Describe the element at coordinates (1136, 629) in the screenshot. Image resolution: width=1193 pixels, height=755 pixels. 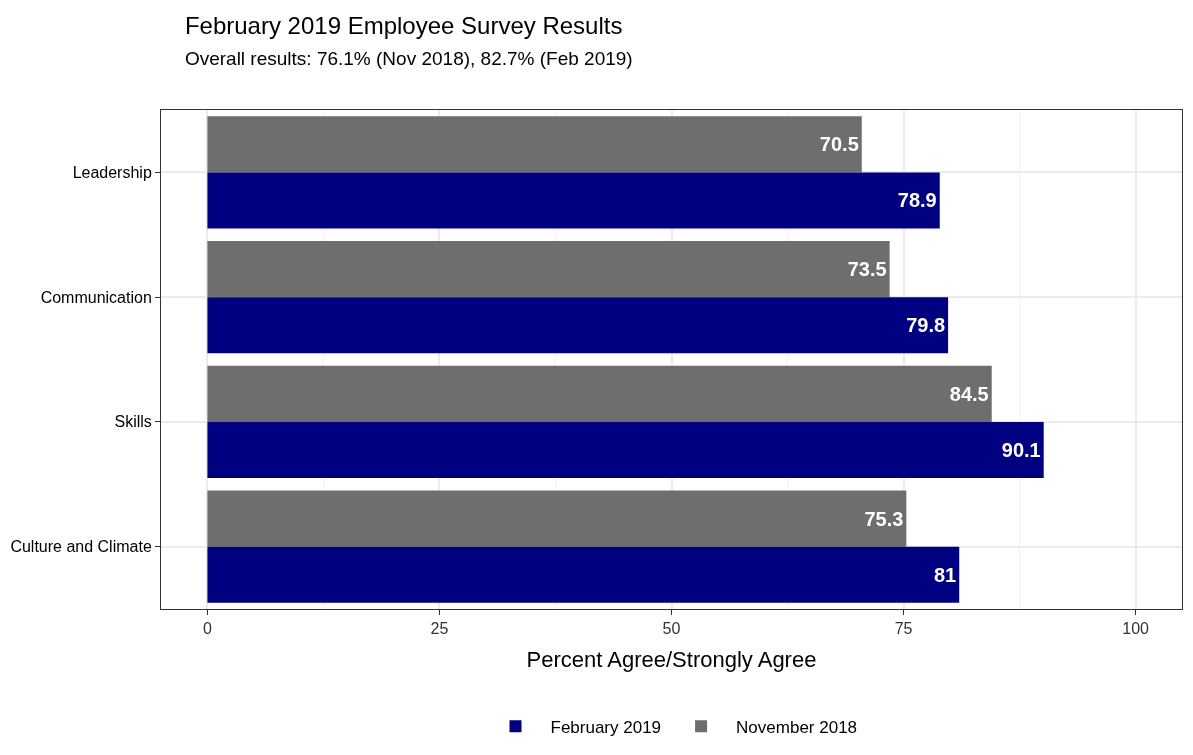
I see `x-tick-label: 100` at that location.